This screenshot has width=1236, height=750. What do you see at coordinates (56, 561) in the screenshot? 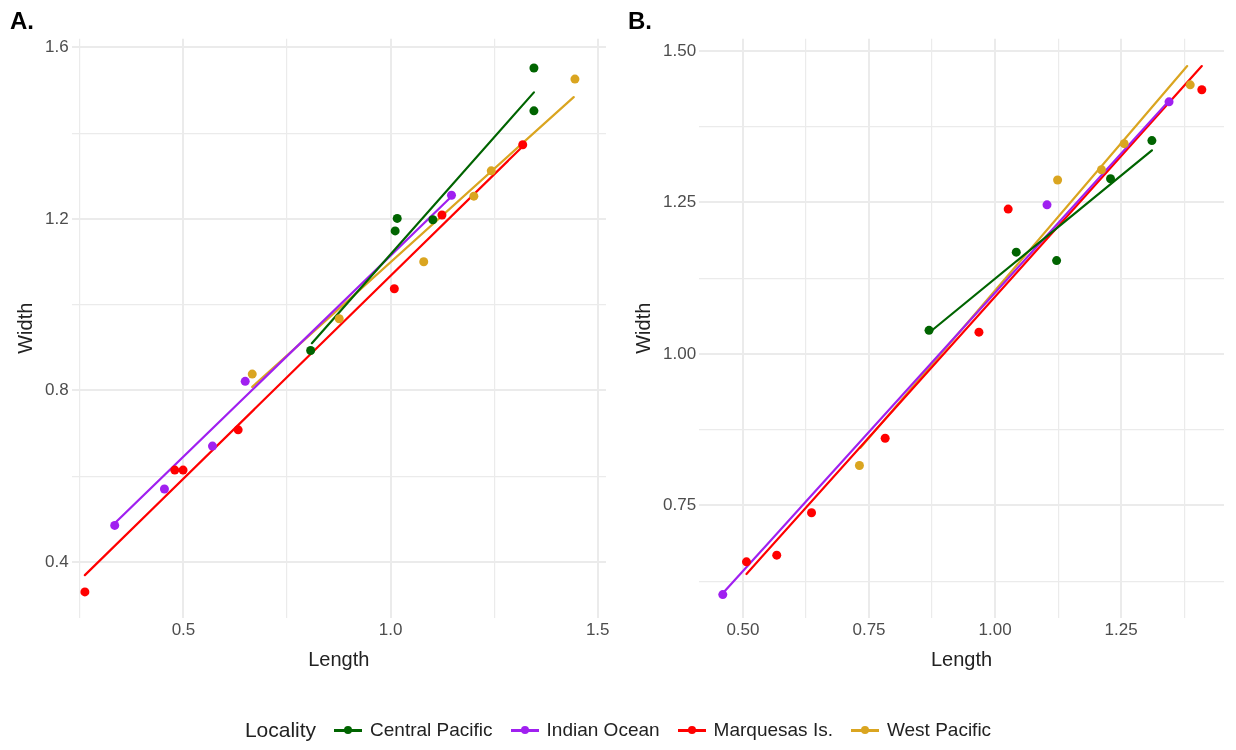
I see `y-tick-label: 0.4` at bounding box center [56, 561].